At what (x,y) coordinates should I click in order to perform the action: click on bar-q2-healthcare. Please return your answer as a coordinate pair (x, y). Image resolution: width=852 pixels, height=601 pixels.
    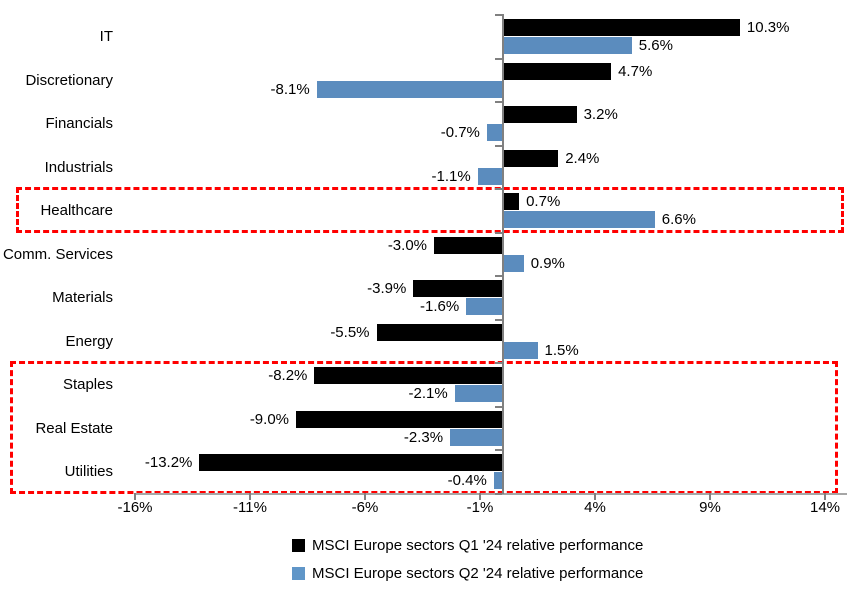
    Looking at the image, I should click on (579, 219).